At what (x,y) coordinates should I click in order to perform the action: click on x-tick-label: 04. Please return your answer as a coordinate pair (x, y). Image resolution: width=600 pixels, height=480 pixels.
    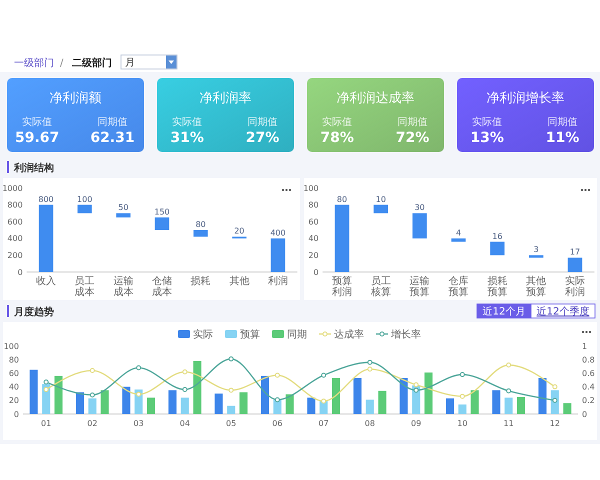
    Looking at the image, I should click on (185, 423).